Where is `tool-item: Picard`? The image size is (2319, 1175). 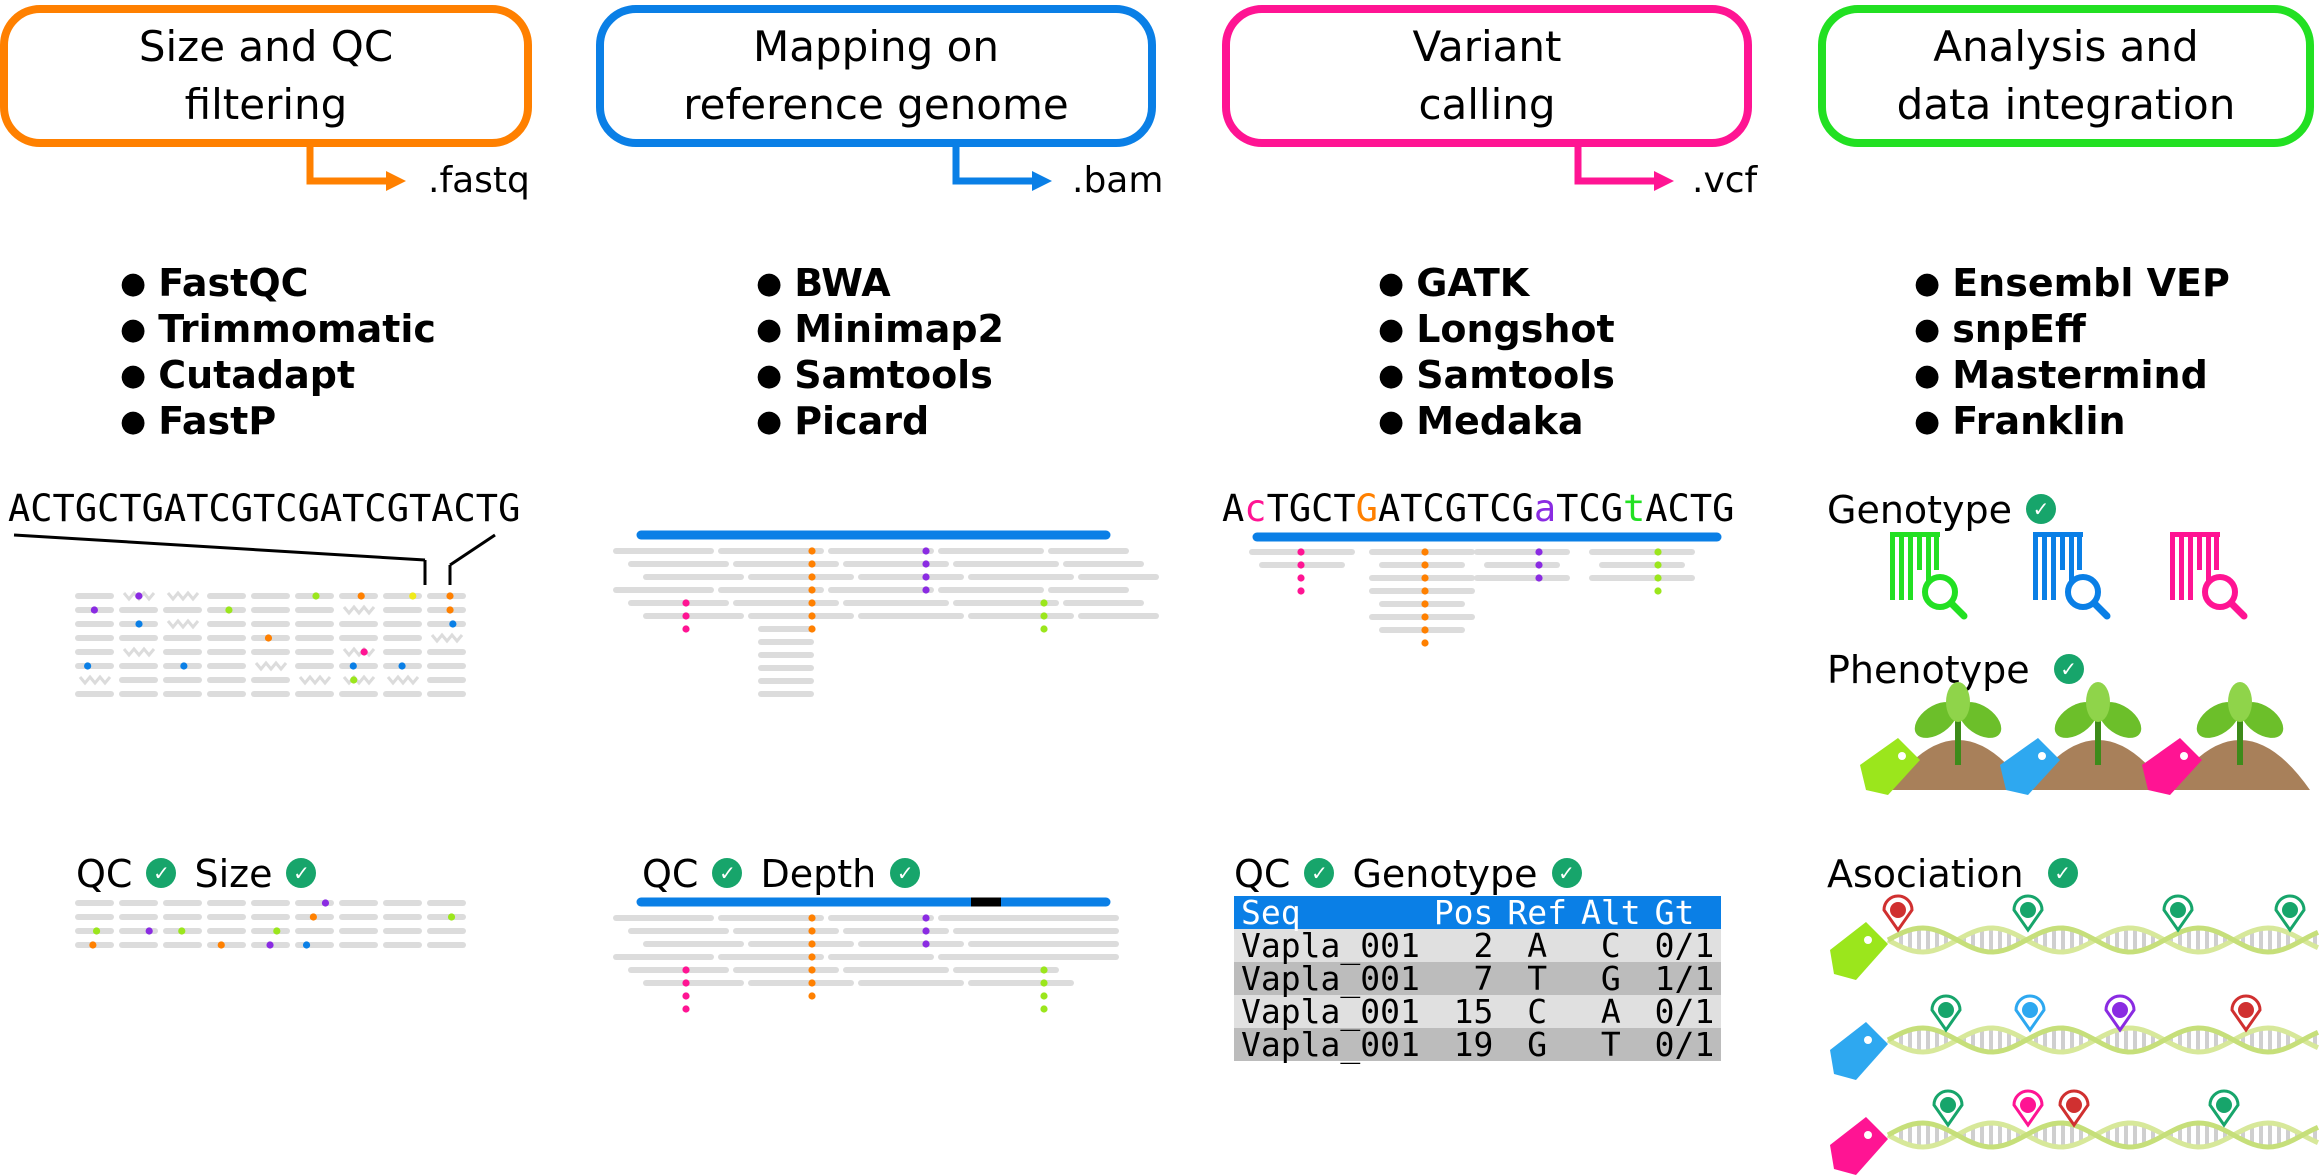 tool-item: Picard is located at coordinates (880, 423).